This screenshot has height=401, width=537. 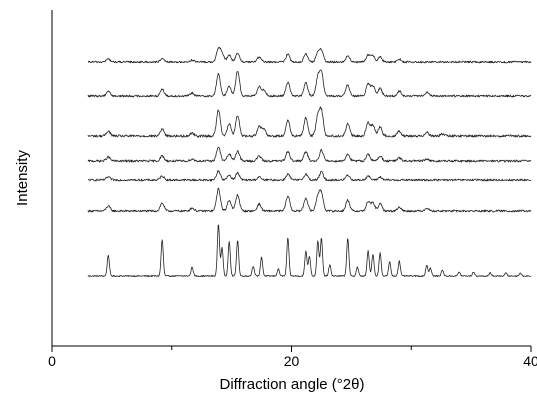 I want to click on y-axis-title: Intensity, so click(x=22, y=178).